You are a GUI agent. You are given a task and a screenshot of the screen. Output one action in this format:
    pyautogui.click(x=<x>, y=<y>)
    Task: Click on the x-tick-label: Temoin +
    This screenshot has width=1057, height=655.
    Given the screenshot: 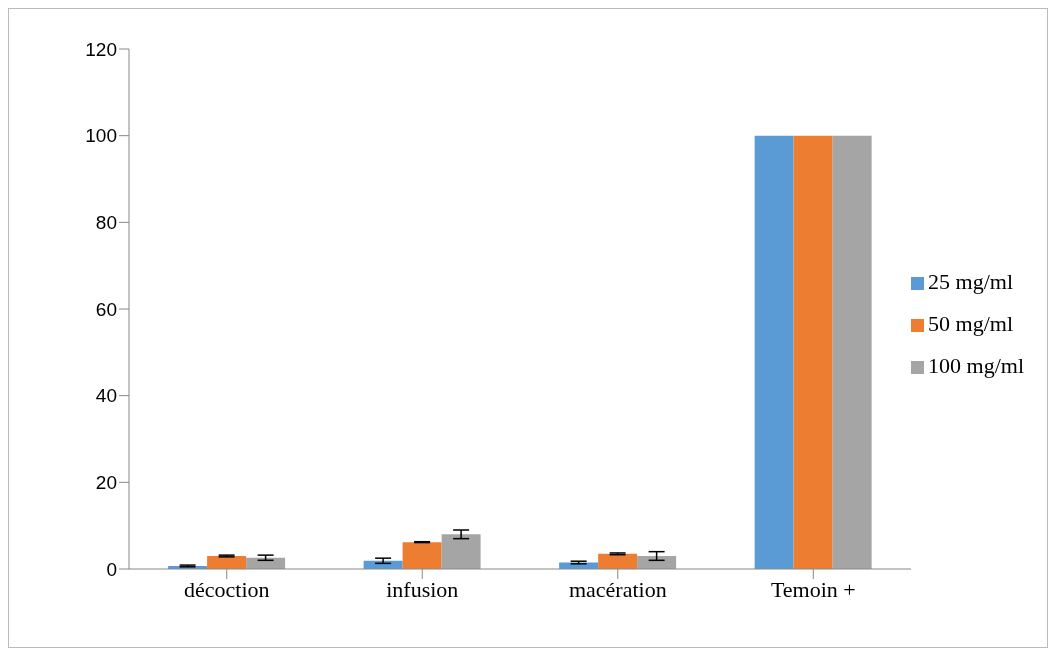 What is the action you would take?
    pyautogui.click(x=813, y=589)
    